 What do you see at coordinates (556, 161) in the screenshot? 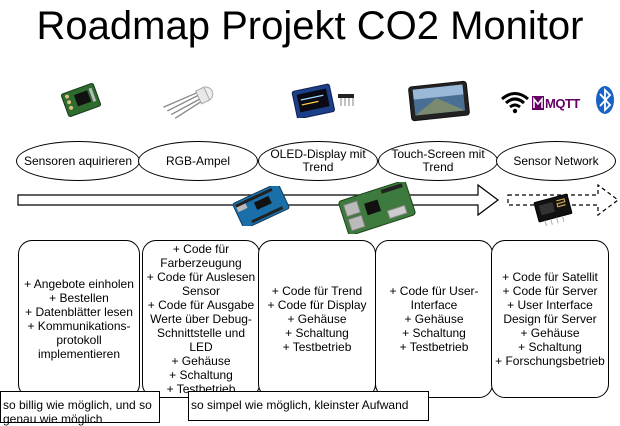
I see `stage-network-label: Sensor Network` at bounding box center [556, 161].